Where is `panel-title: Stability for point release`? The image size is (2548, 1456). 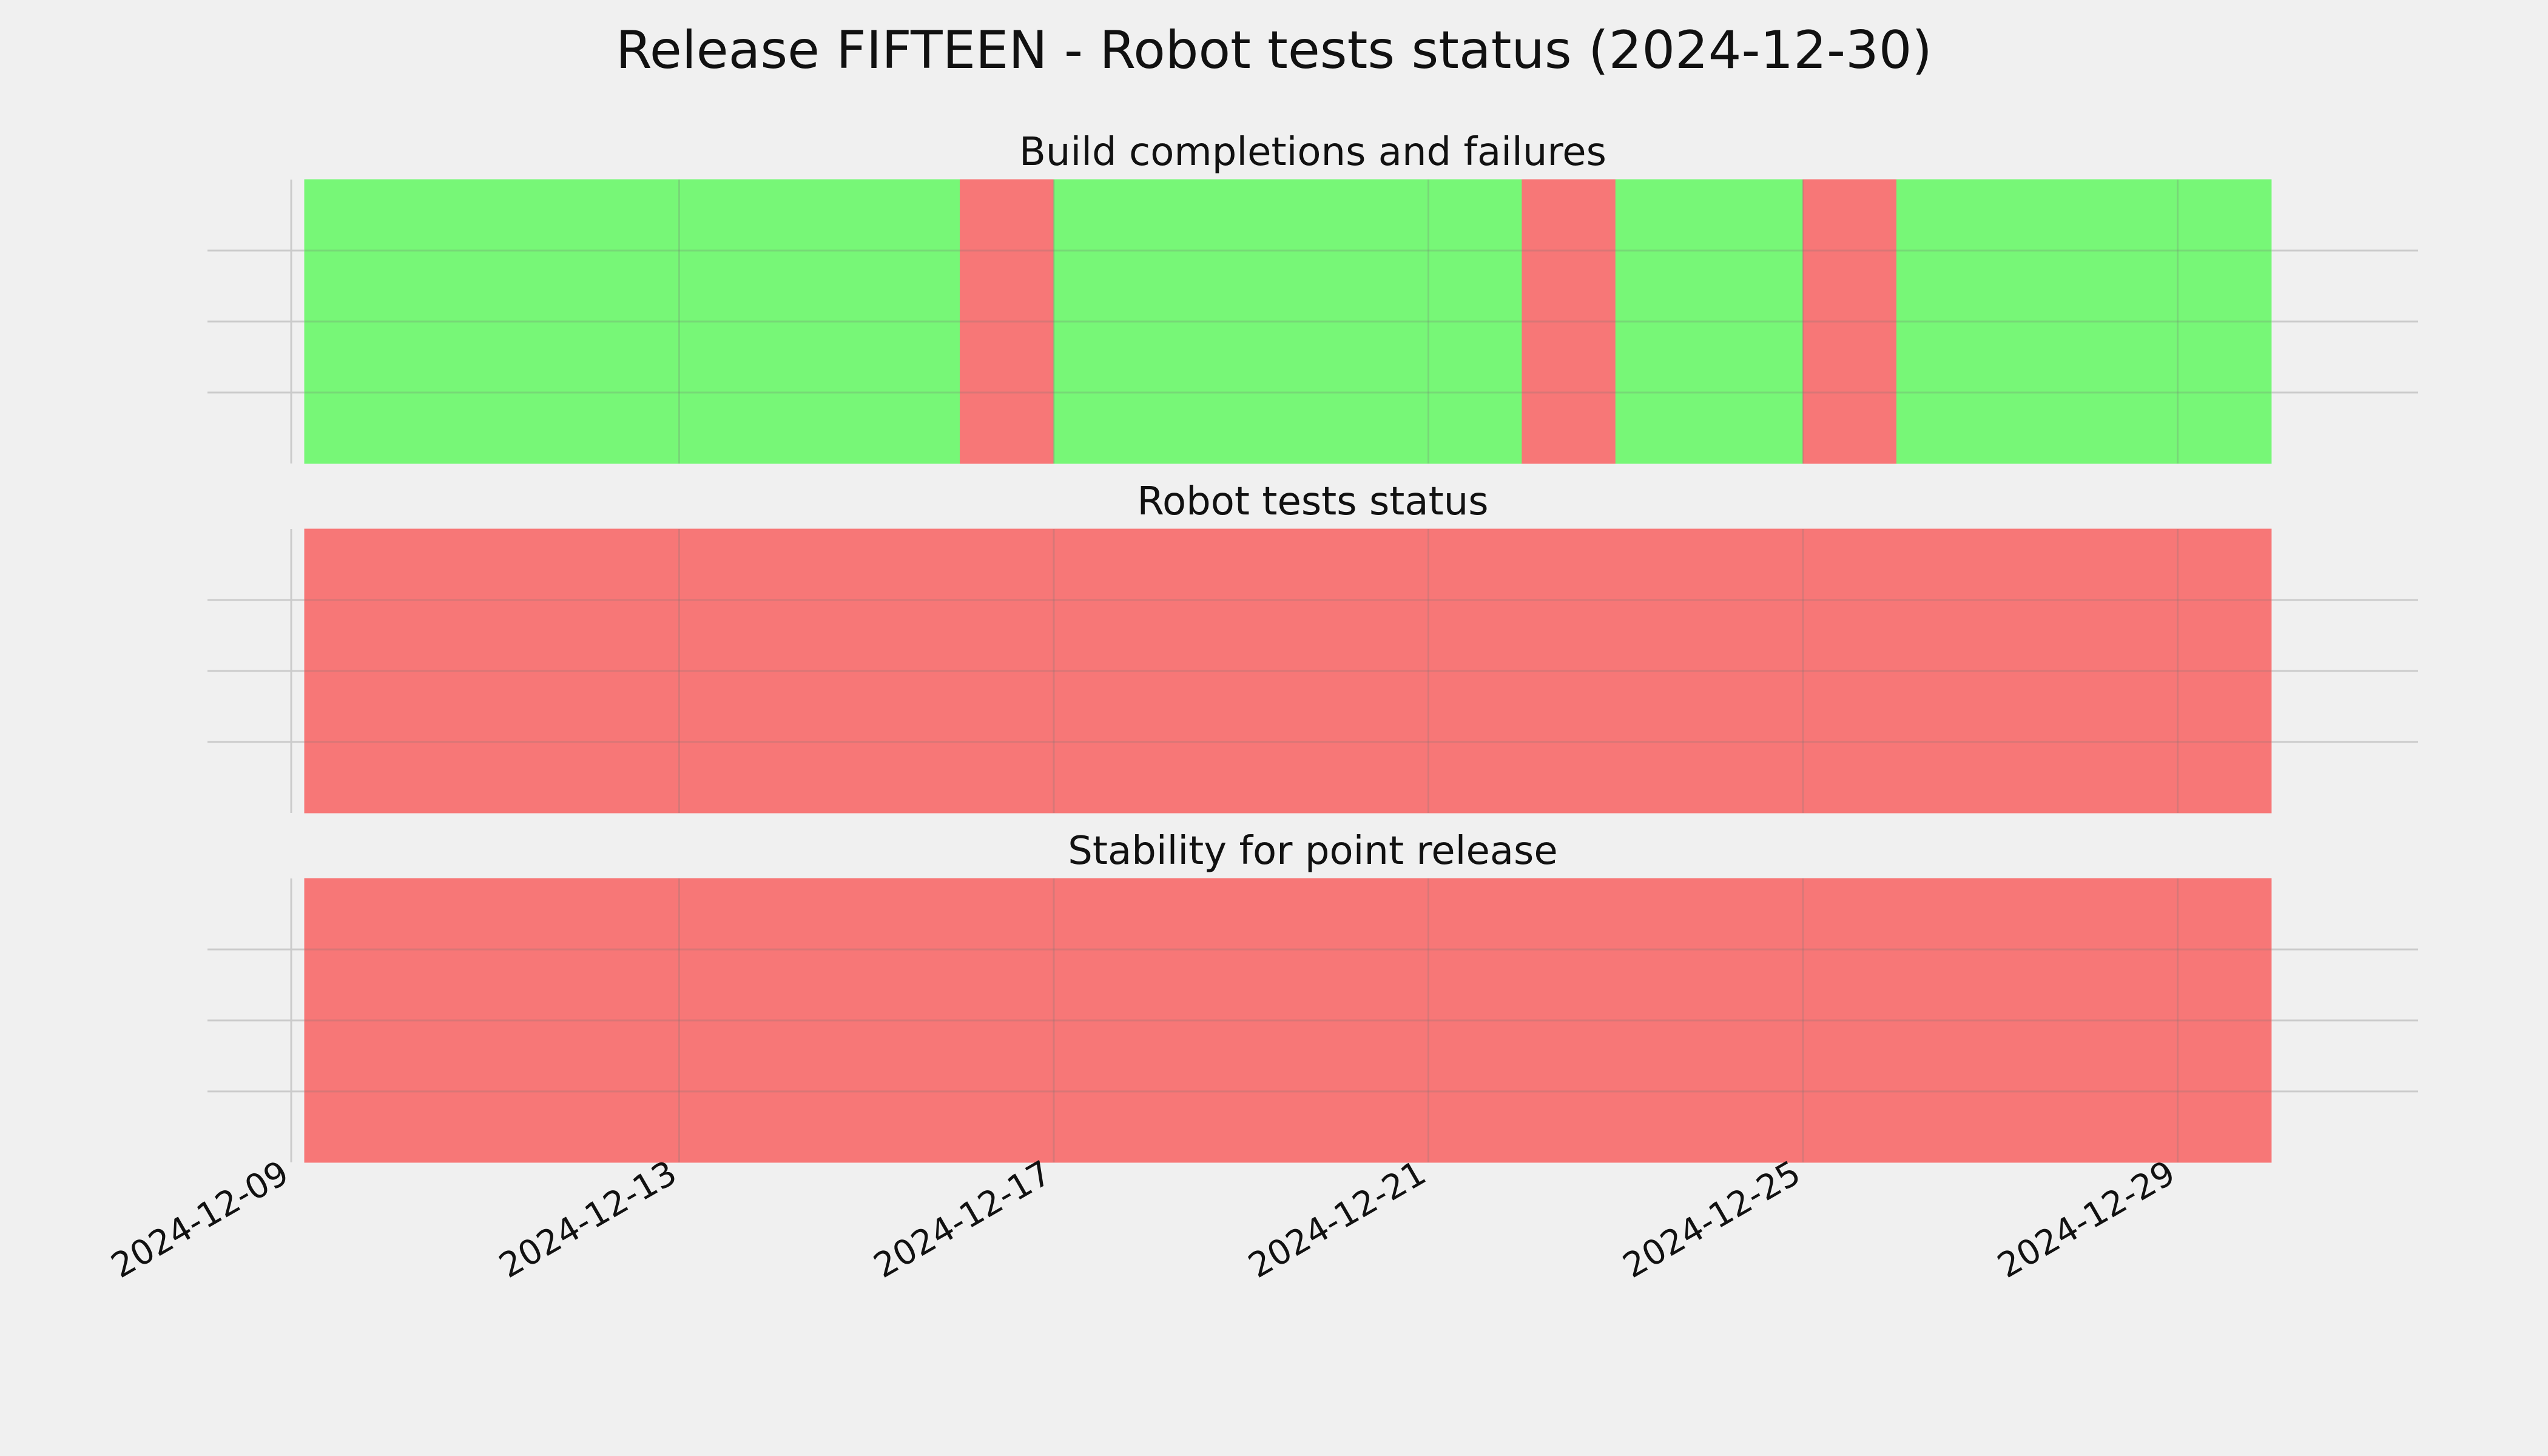
panel-title: Stability for point release is located at coordinates (1313, 851).